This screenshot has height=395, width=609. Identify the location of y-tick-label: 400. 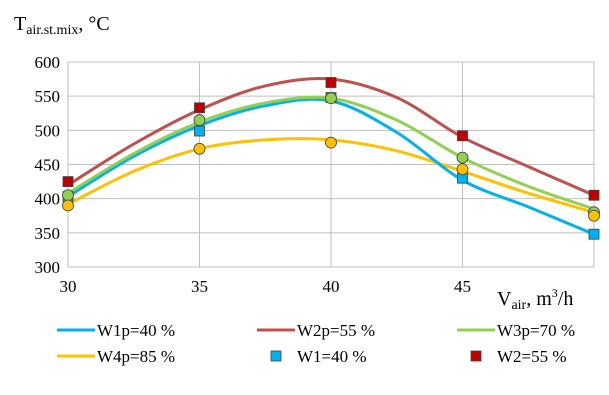
(48, 199).